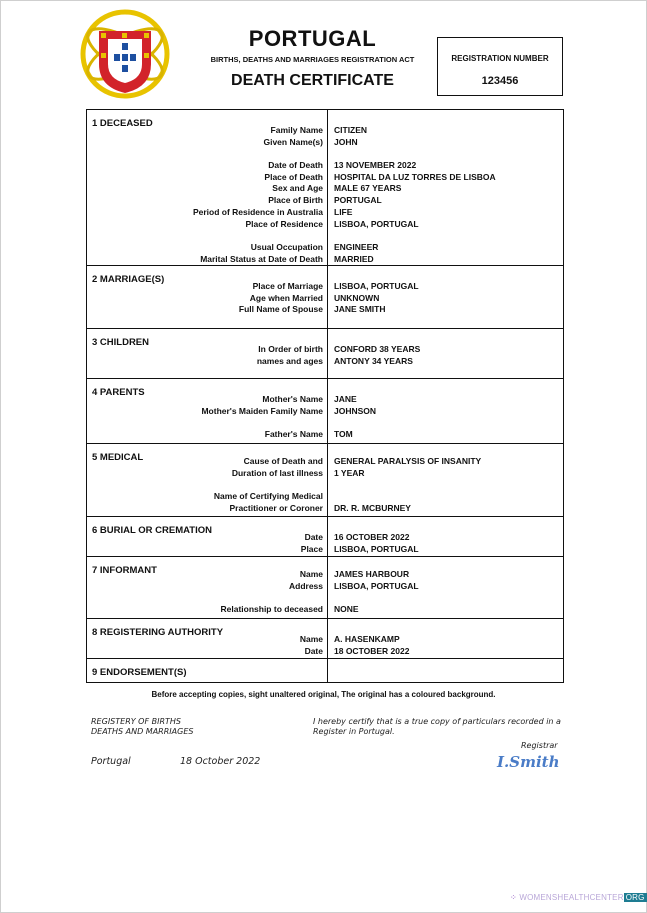 Image resolution: width=647 pixels, height=913 pixels. What do you see at coordinates (305, 585) in the screenshot?
I see `field-label: Address` at bounding box center [305, 585].